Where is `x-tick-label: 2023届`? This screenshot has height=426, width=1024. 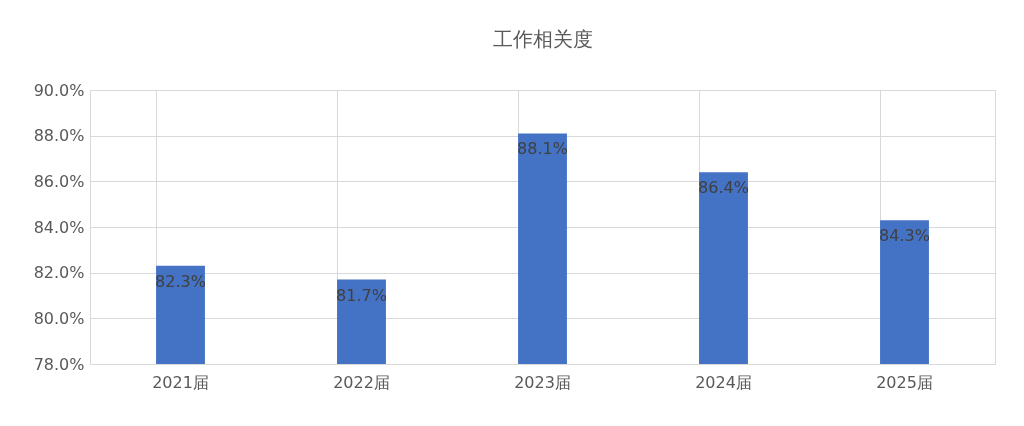
x-tick-label: 2023届 is located at coordinates (542, 382).